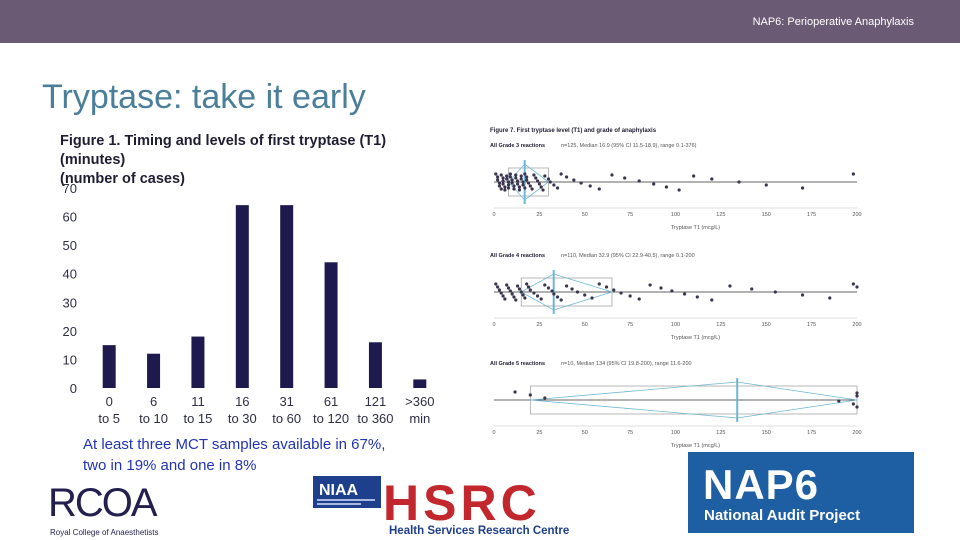 This screenshot has height=540, width=960. What do you see at coordinates (695, 338) in the screenshot?
I see `x-axis-label: Tryptase T1 (mcg/L)` at bounding box center [695, 338].